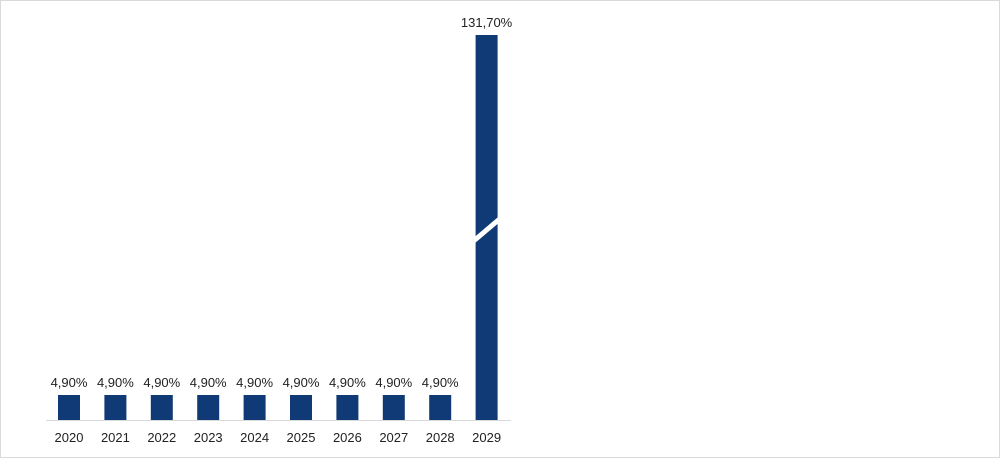 The height and width of the screenshot is (459, 1000). What do you see at coordinates (347, 437) in the screenshot?
I see `x-tick-label-2026: 2026` at bounding box center [347, 437].